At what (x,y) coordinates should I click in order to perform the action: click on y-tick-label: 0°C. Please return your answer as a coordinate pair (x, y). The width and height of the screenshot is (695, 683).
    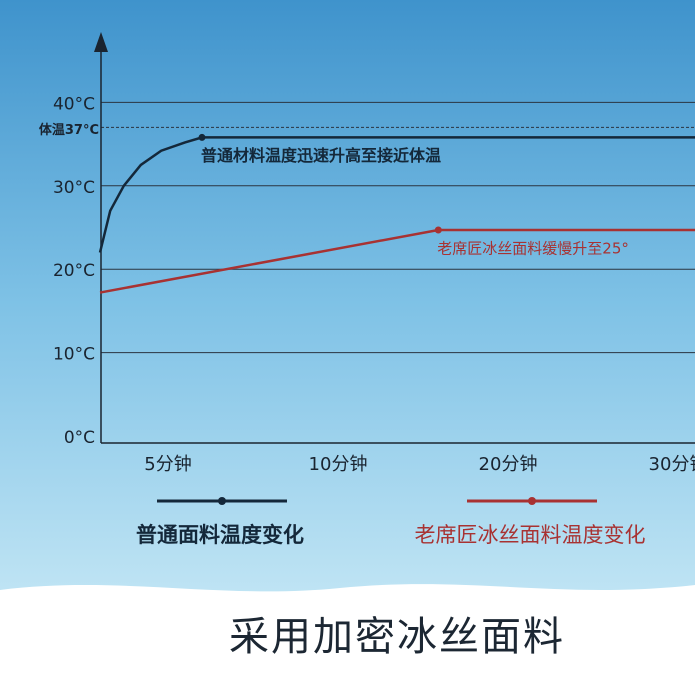
    Looking at the image, I should click on (79, 438).